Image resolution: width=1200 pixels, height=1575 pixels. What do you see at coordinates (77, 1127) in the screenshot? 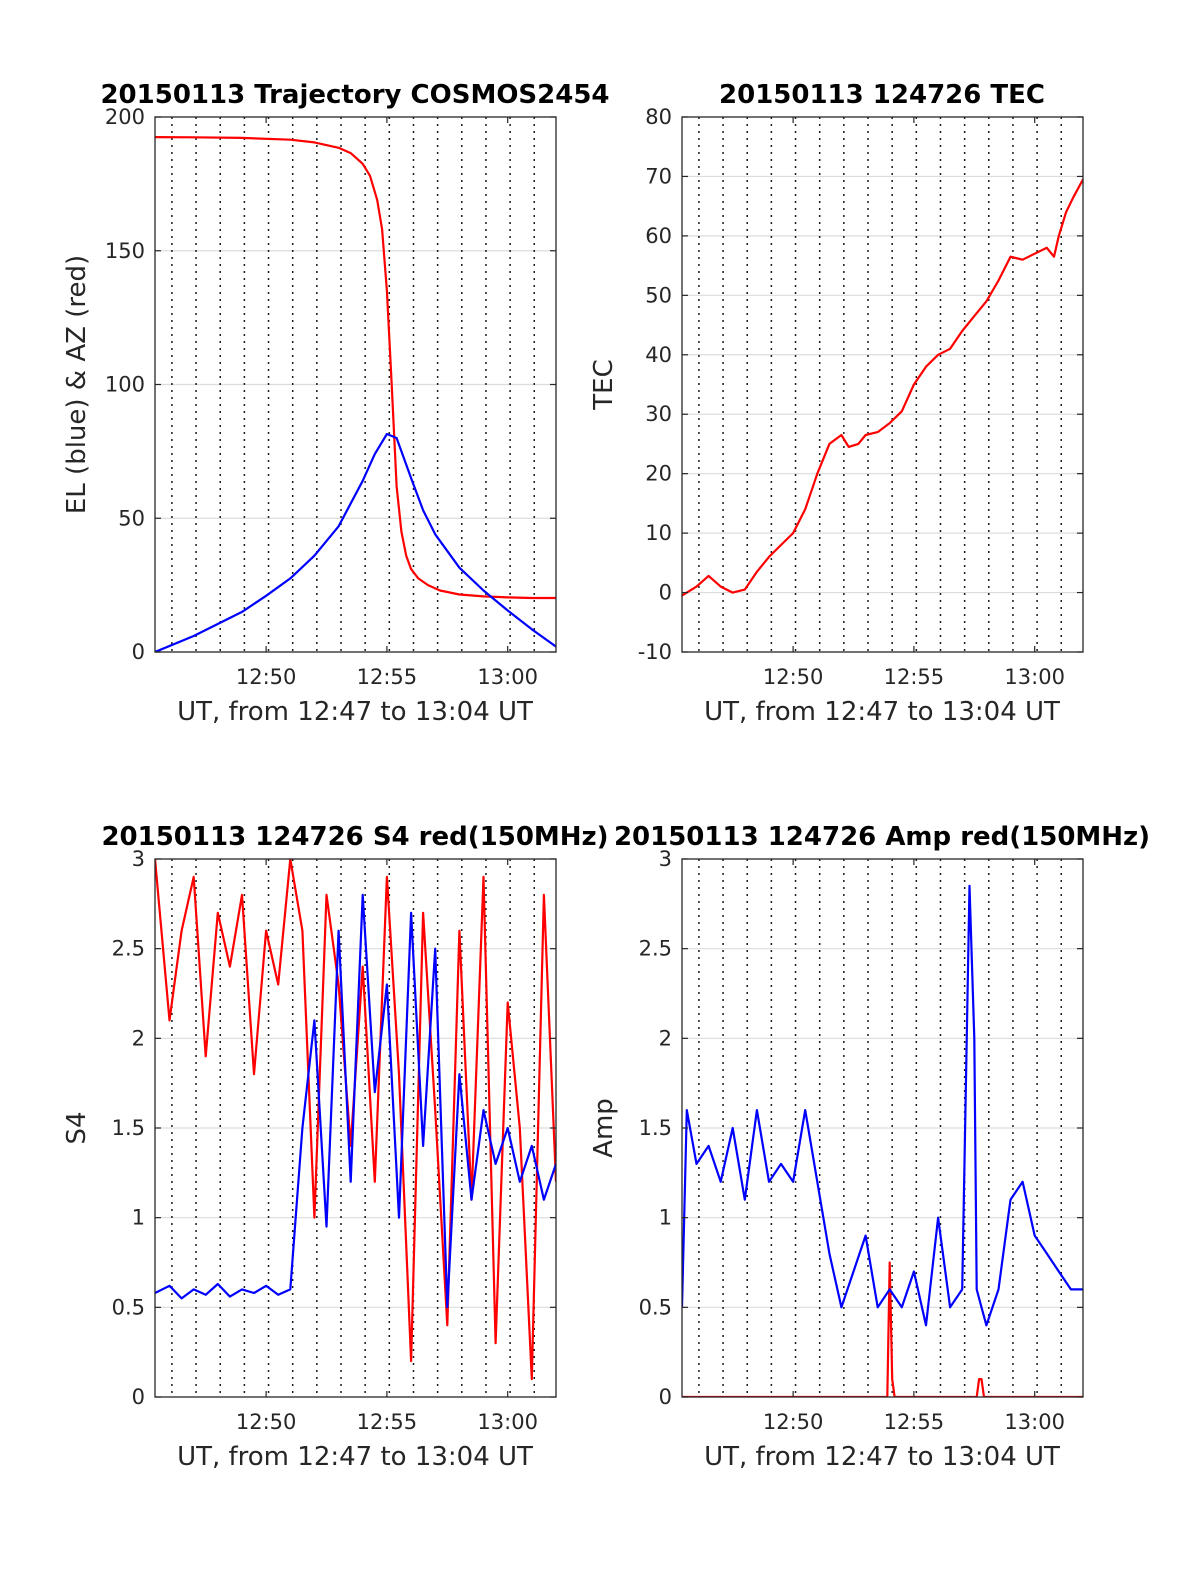
I see `y-axis-label: S4` at bounding box center [77, 1127].